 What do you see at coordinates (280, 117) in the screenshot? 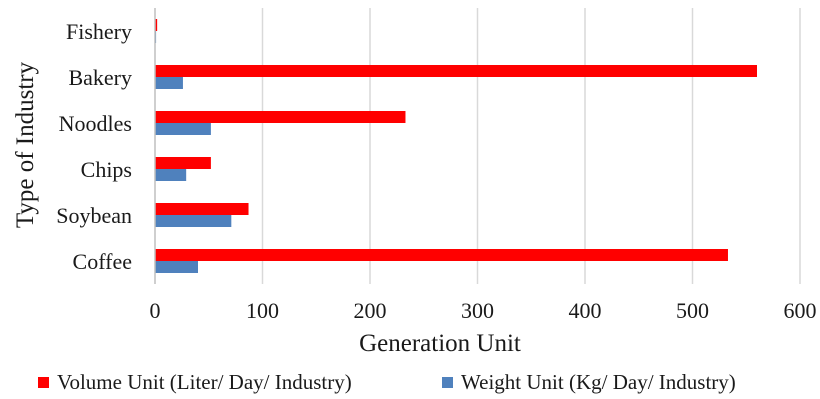
I see `bar-volume-noodles` at bounding box center [280, 117].